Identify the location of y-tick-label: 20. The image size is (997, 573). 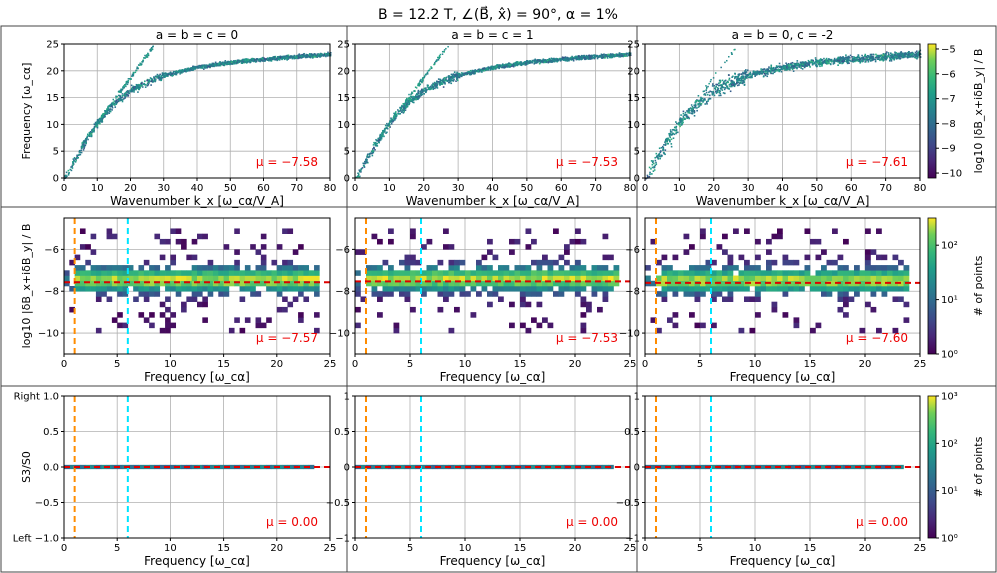
(343, 71).